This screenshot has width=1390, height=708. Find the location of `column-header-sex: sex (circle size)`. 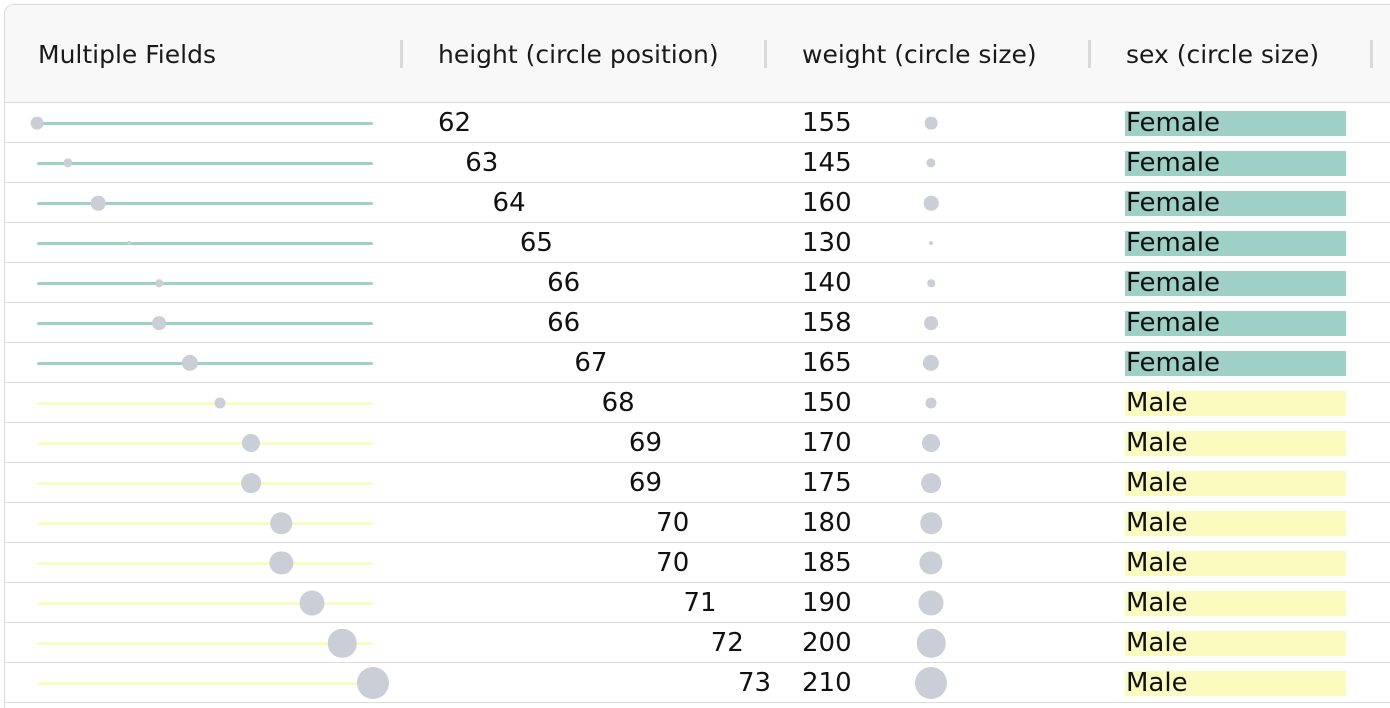

column-header-sex: sex (circle size) is located at coordinates (1222, 54).